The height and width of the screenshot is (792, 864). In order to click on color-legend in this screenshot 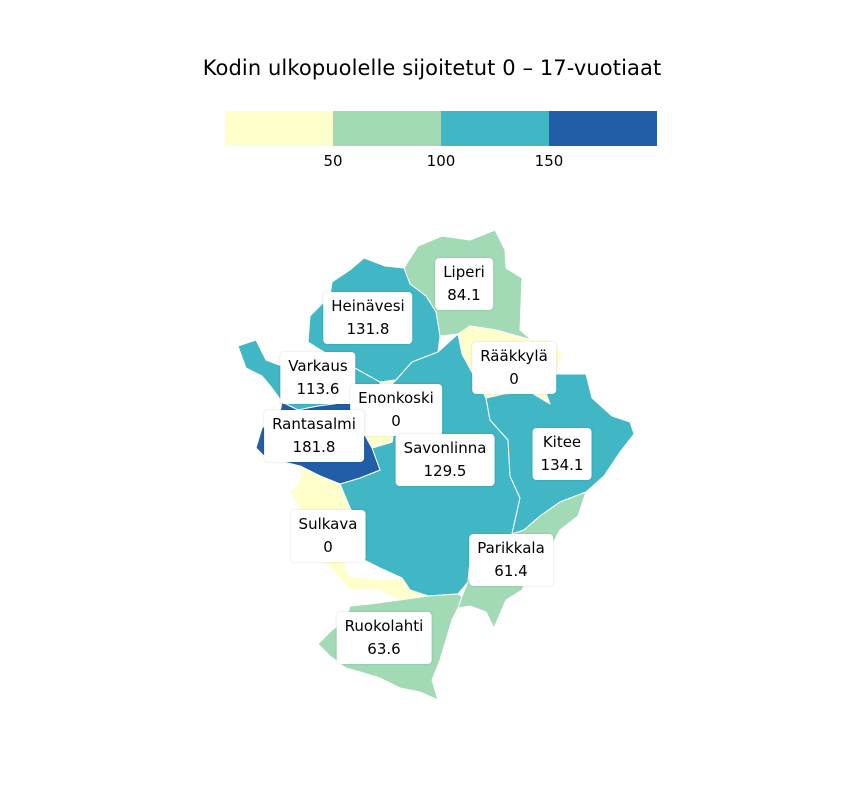, I will do `click(441, 128)`.